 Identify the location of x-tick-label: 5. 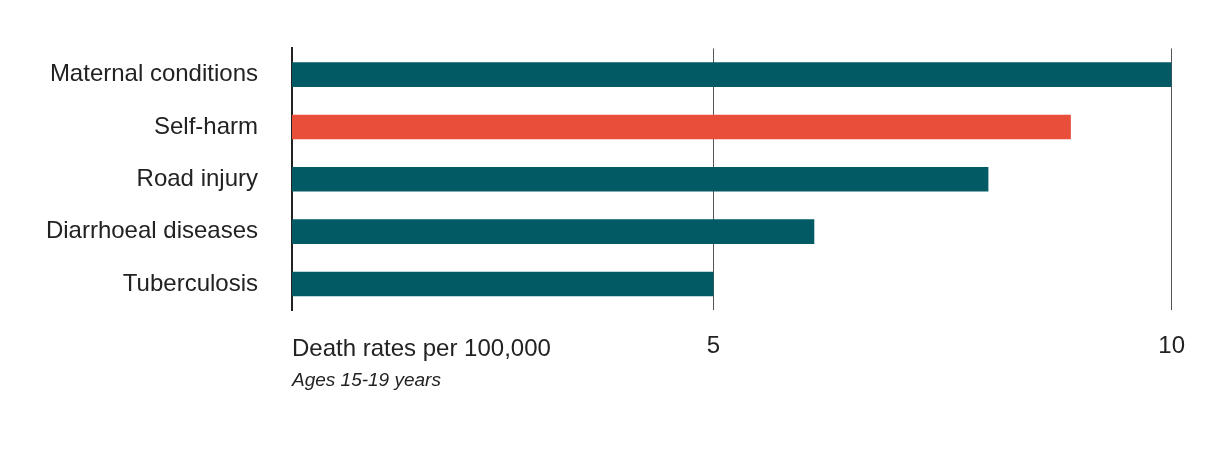
(713, 345).